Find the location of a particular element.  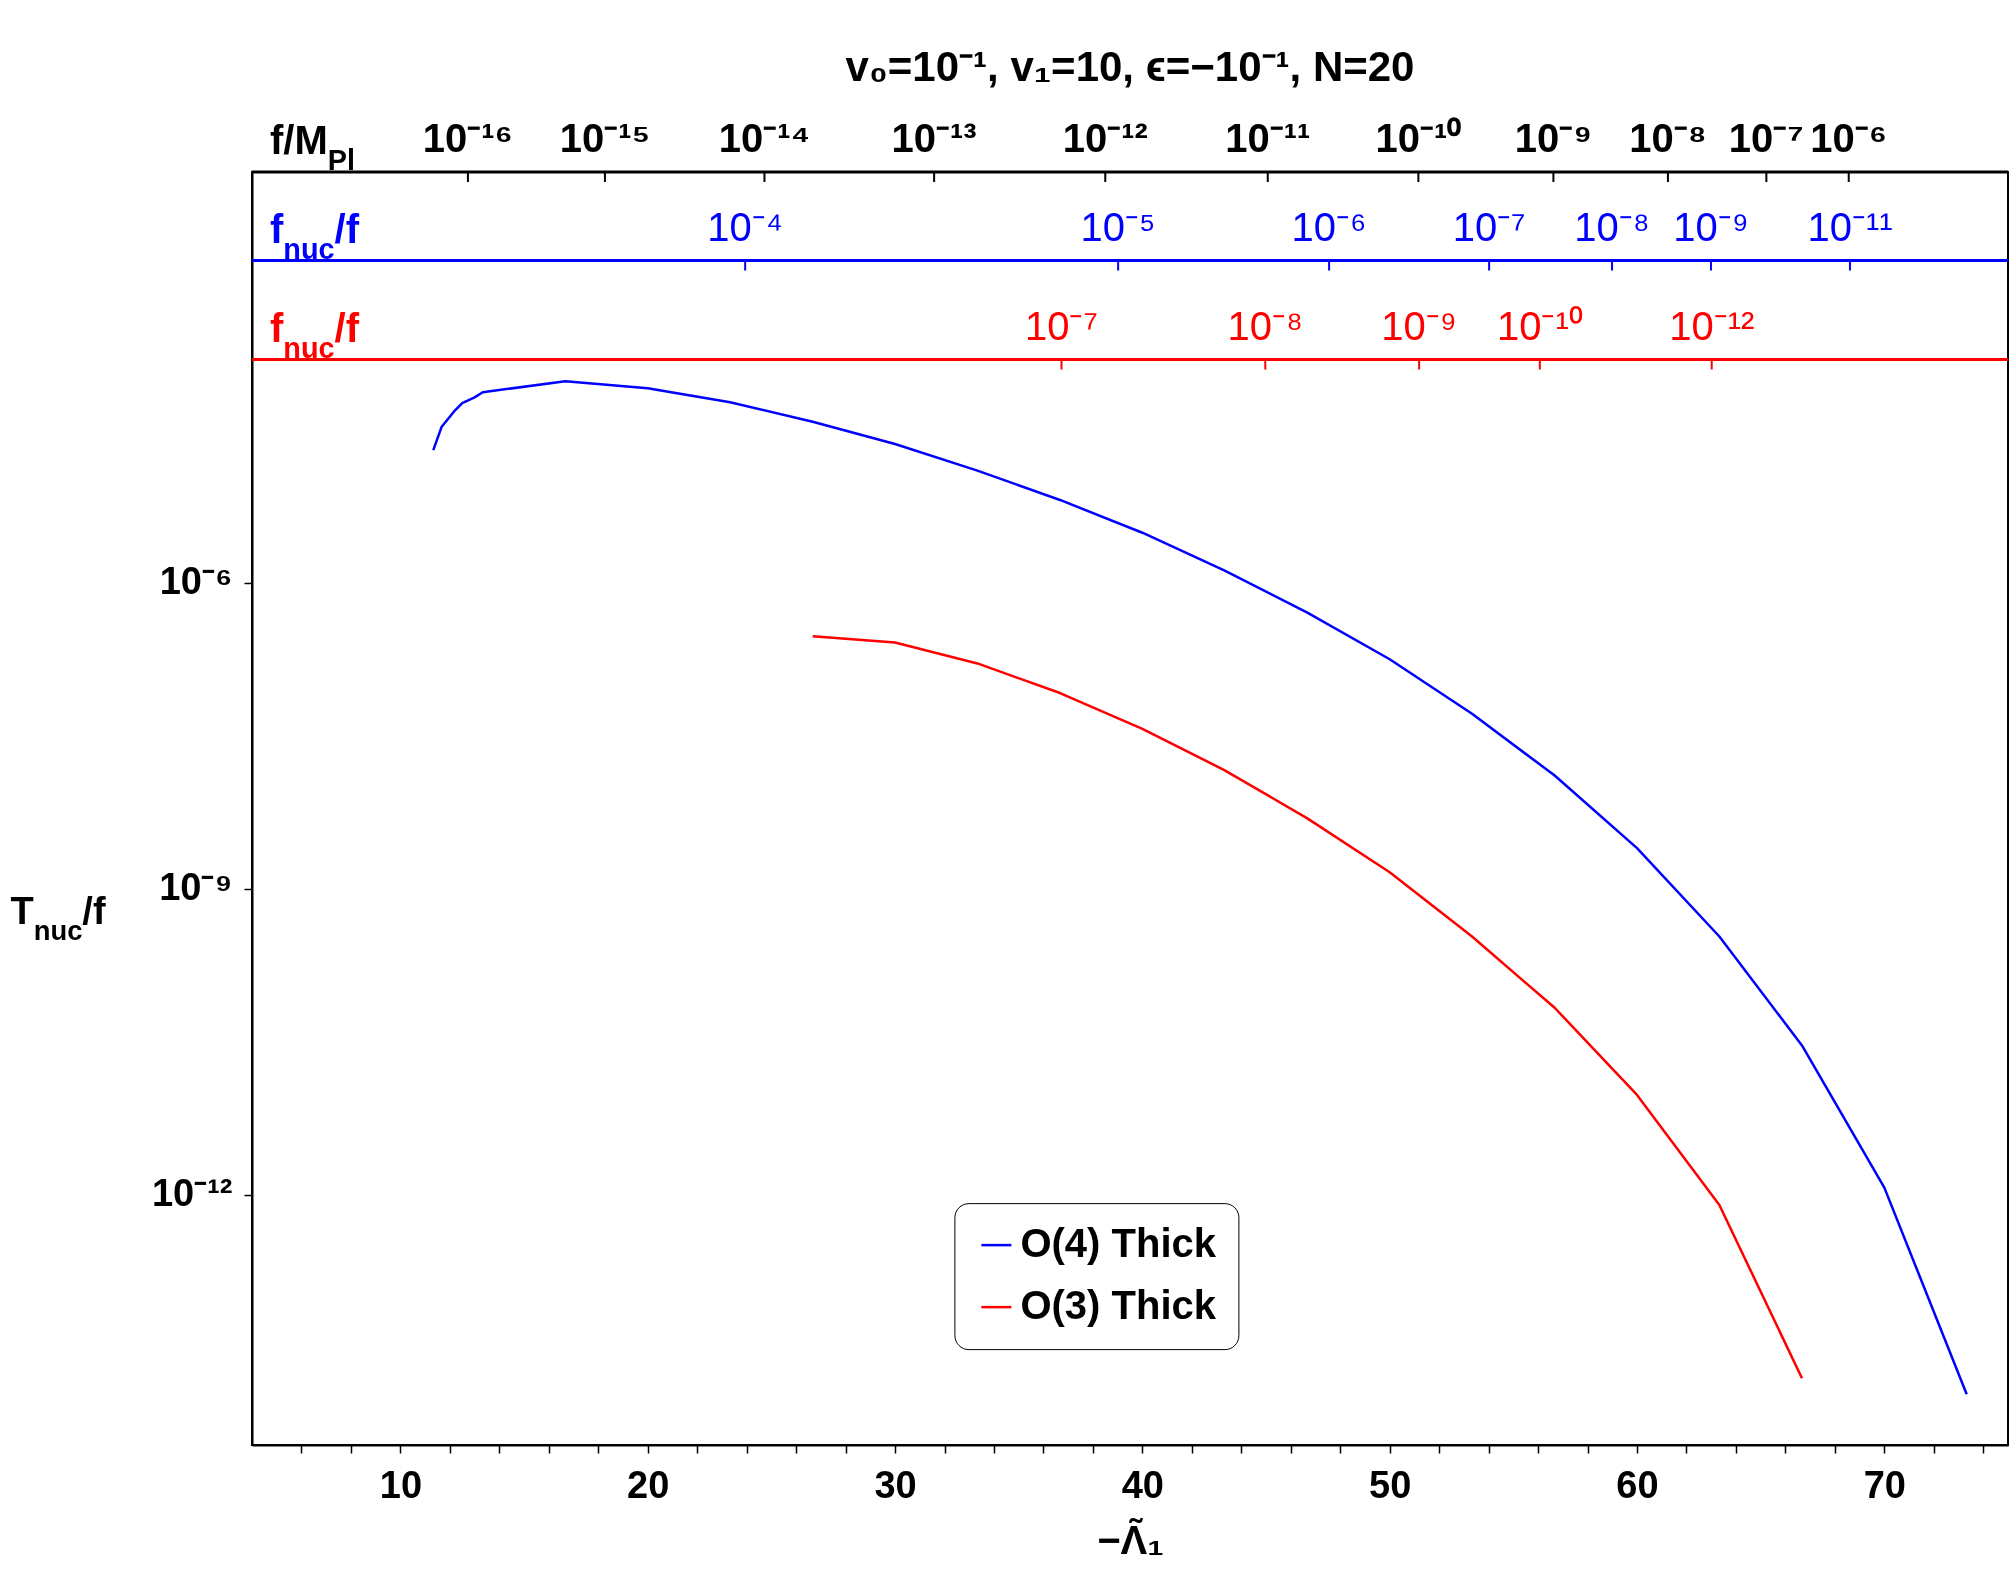

y-axis-title: T$_{nuc}$/f is located at coordinates (58, 917).